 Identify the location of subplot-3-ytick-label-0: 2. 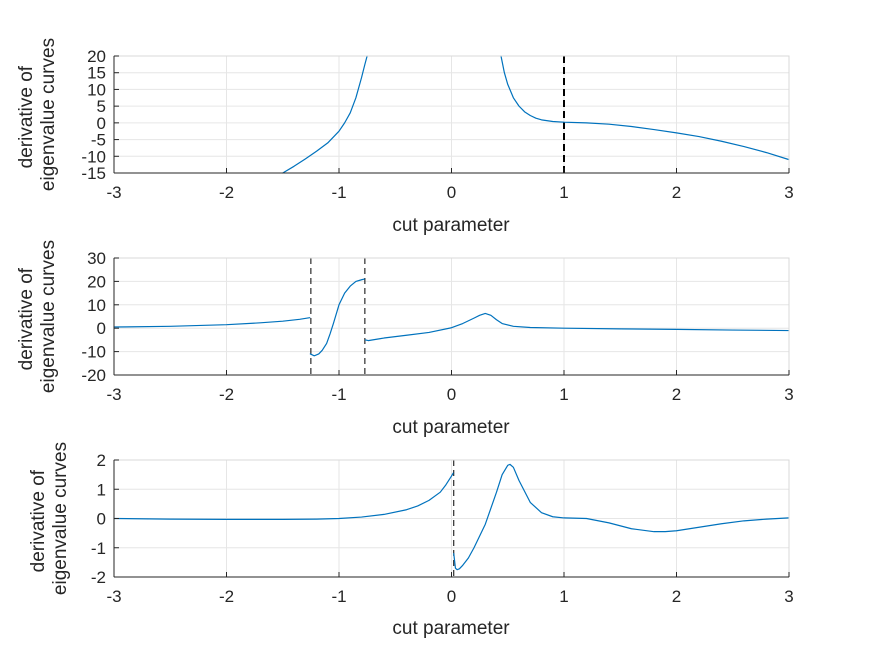
(101, 460).